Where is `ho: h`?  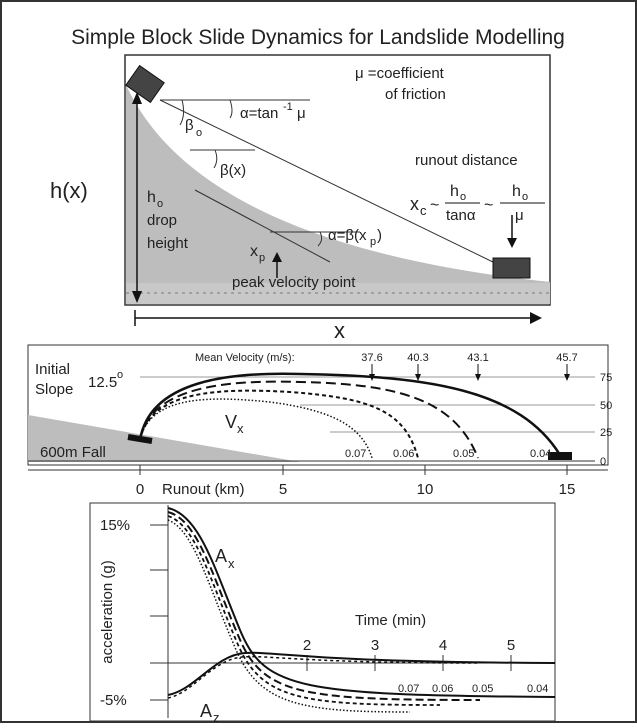 ho: h is located at coordinates (151, 197).